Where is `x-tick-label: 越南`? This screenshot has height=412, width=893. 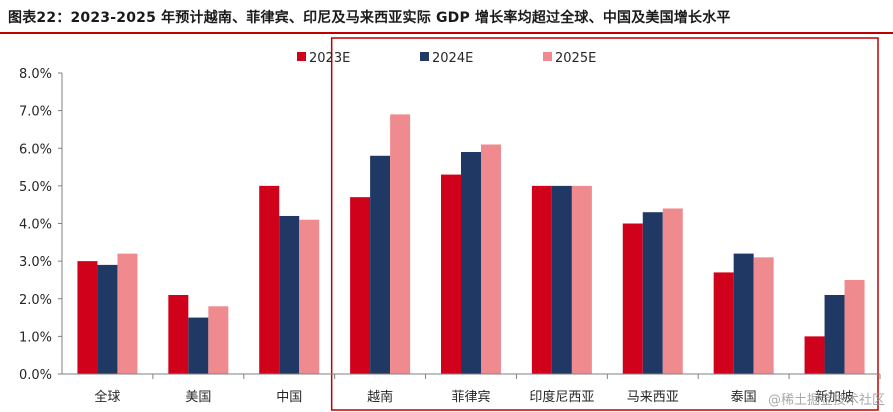
x-tick-label: 越南 is located at coordinates (380, 397).